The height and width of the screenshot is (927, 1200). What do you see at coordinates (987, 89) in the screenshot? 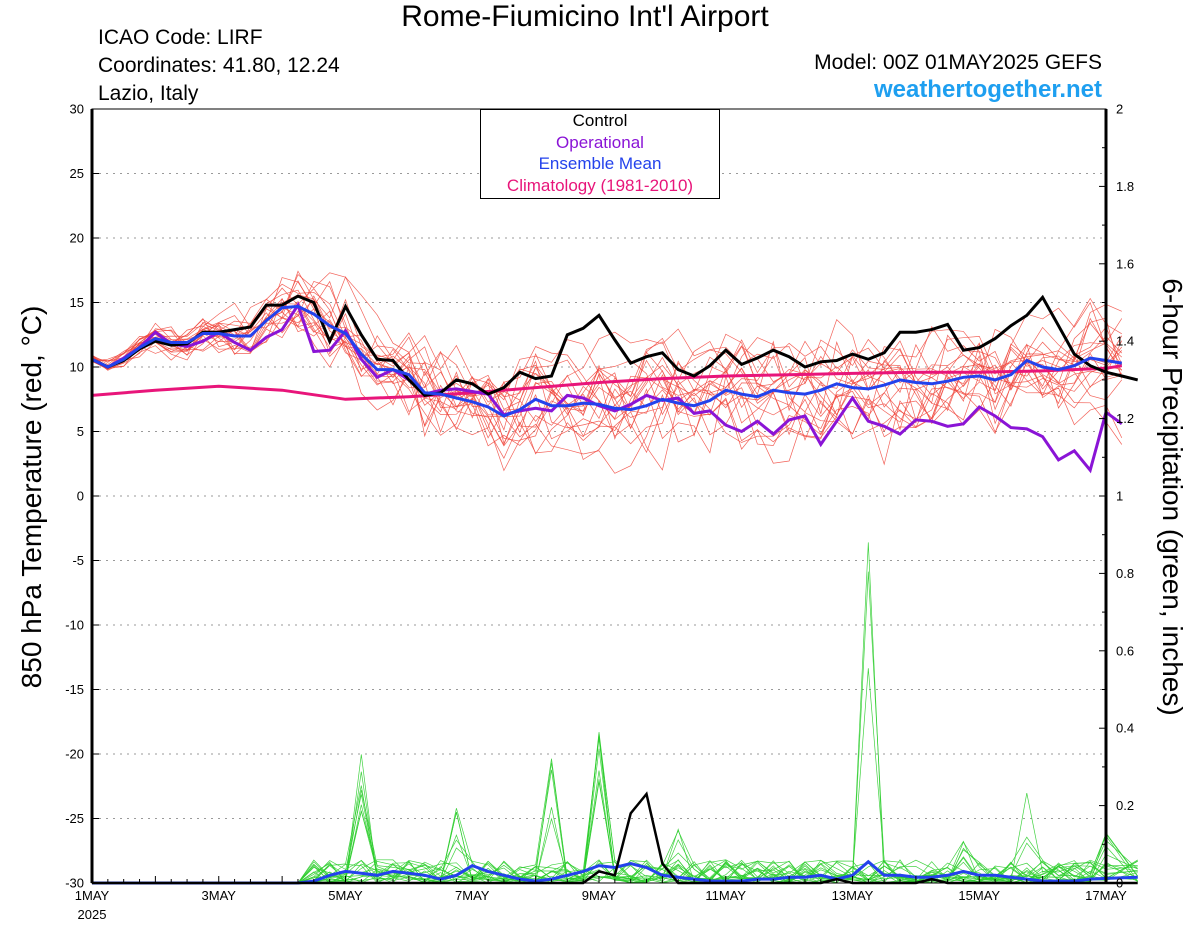
I see `site-link: weathertogether.net` at bounding box center [987, 89].